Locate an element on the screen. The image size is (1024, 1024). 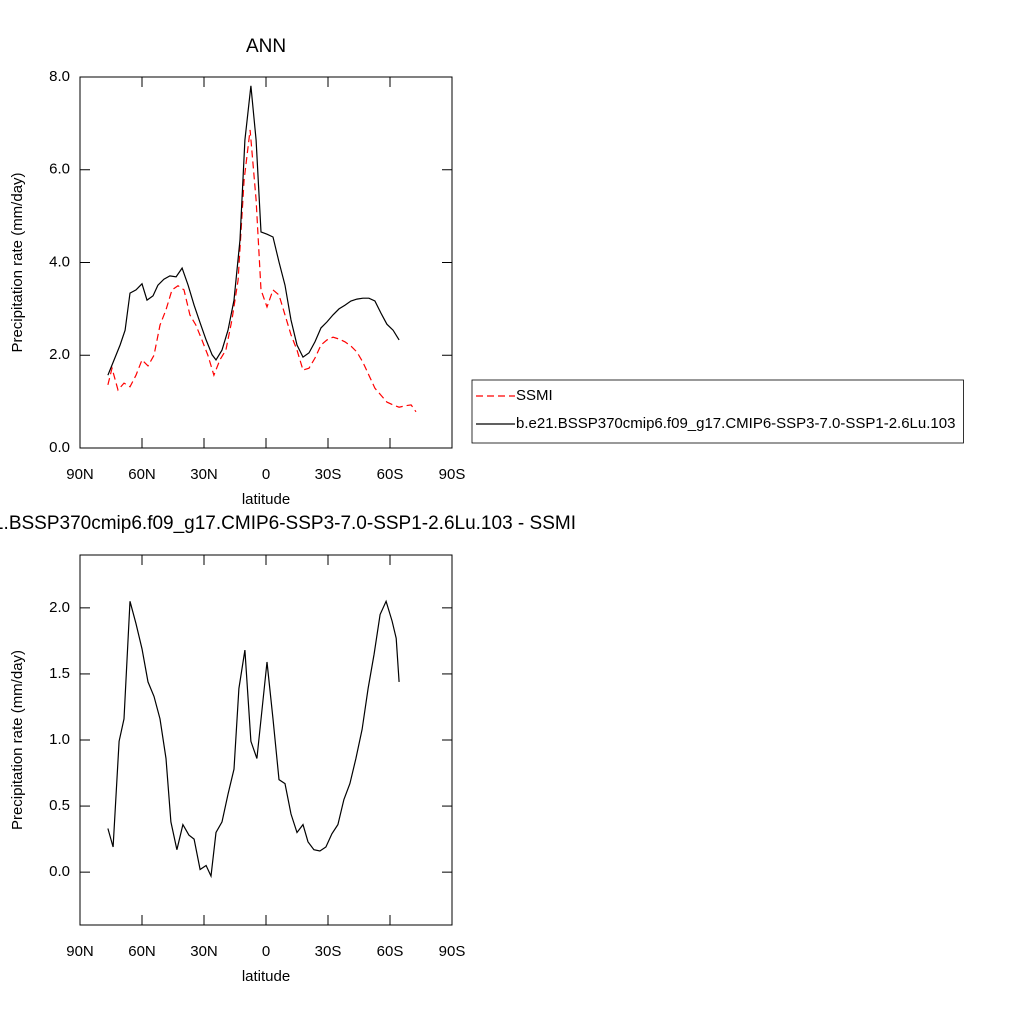
y-tick-label: 6.0 is located at coordinates (59, 169).